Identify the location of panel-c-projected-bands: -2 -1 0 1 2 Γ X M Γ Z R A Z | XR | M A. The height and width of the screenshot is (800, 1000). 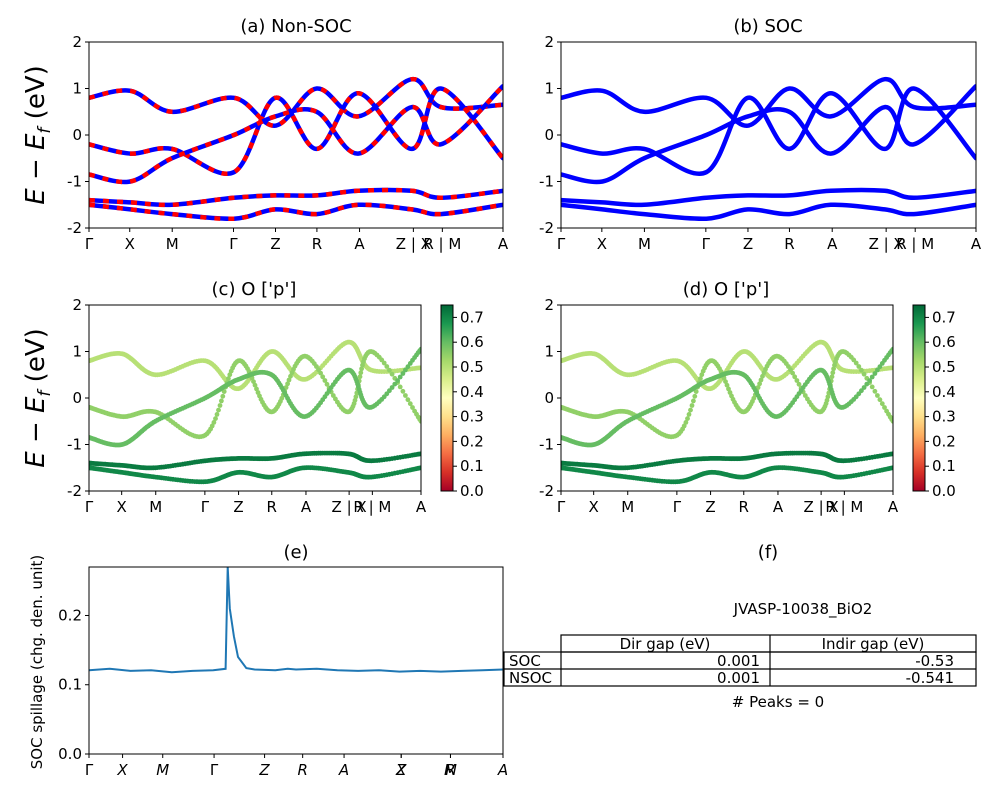
(247, 406).